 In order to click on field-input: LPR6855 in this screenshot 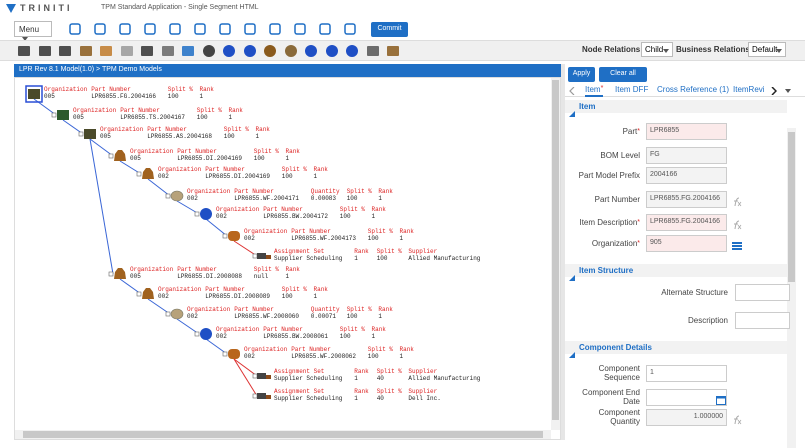, I will do `click(686, 131)`.